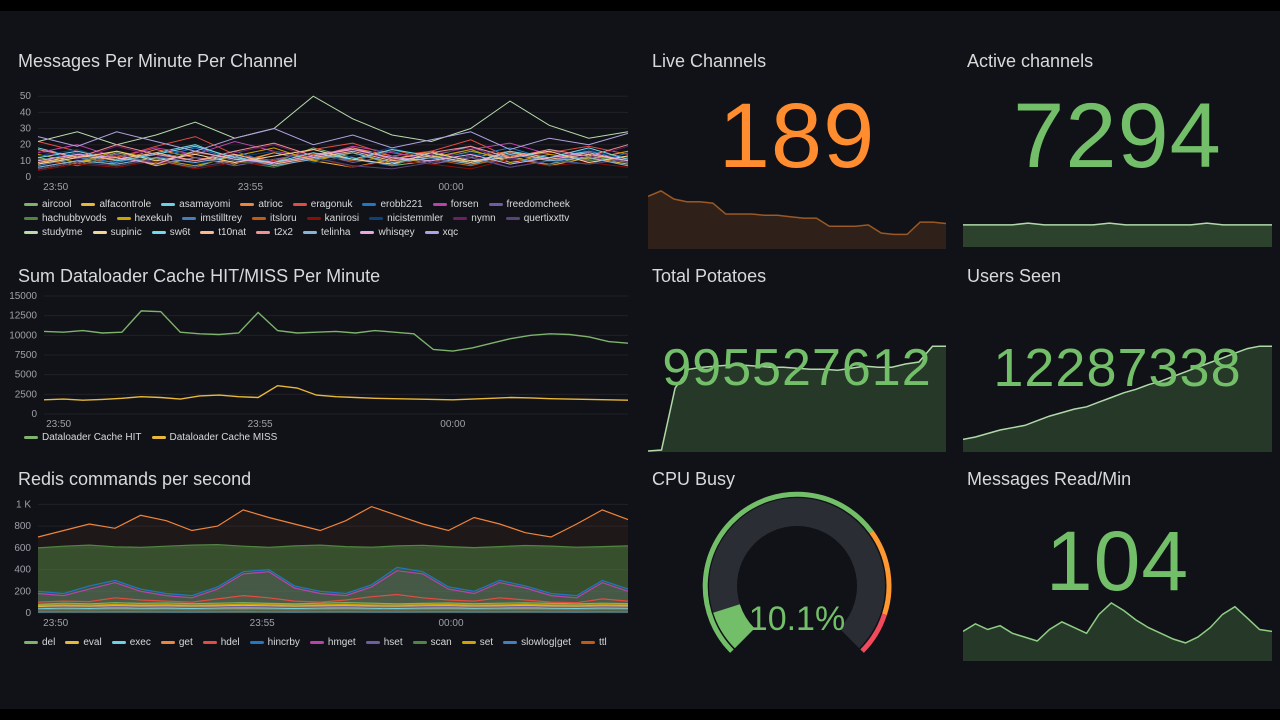 Image resolution: width=1280 pixels, height=720 pixels. I want to click on legend-item-hset: hset, so click(384, 642).